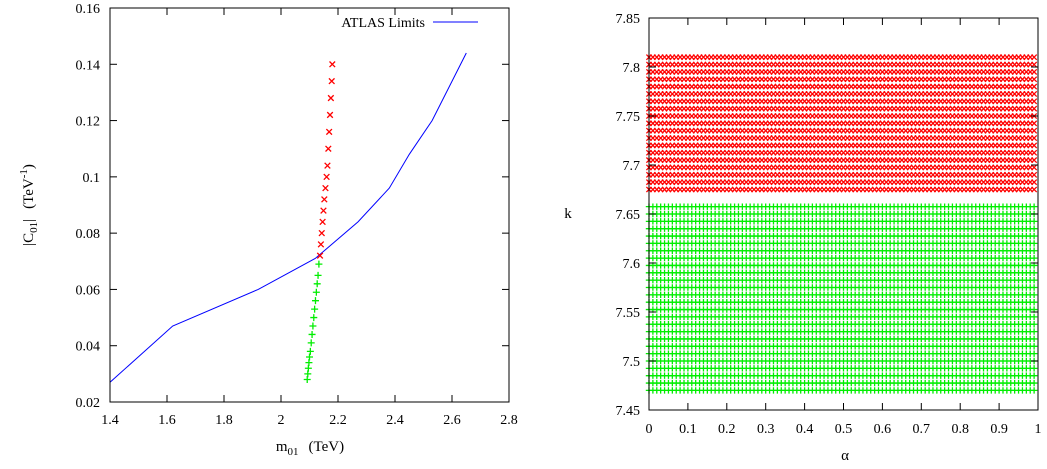  I want to click on y-tick-label: 7.65, so click(628, 215).